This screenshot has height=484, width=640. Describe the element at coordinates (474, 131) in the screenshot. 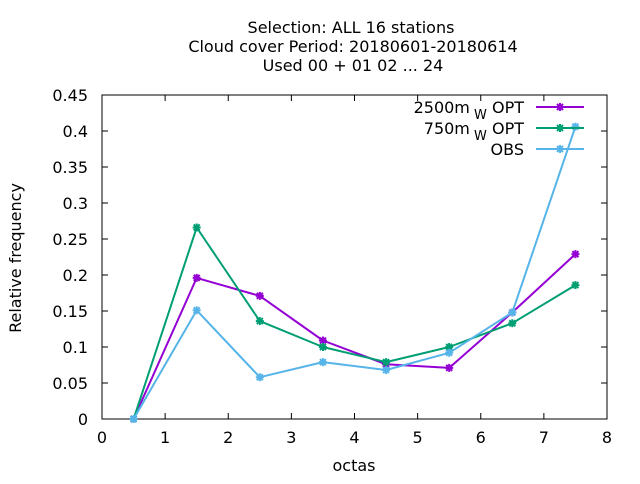

I see `legend-label: 750m W OPT` at that location.